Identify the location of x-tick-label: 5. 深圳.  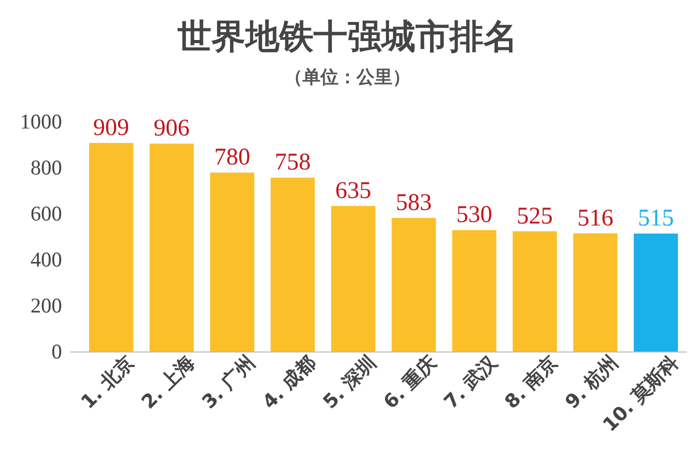
(349, 383).